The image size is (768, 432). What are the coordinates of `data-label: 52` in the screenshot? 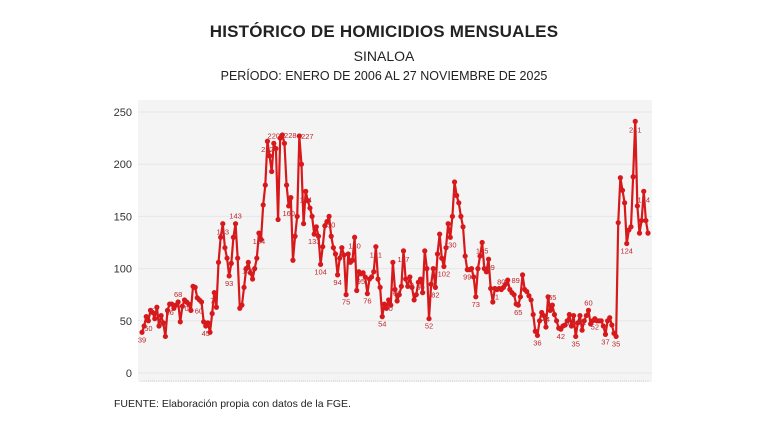 It's located at (429, 326).